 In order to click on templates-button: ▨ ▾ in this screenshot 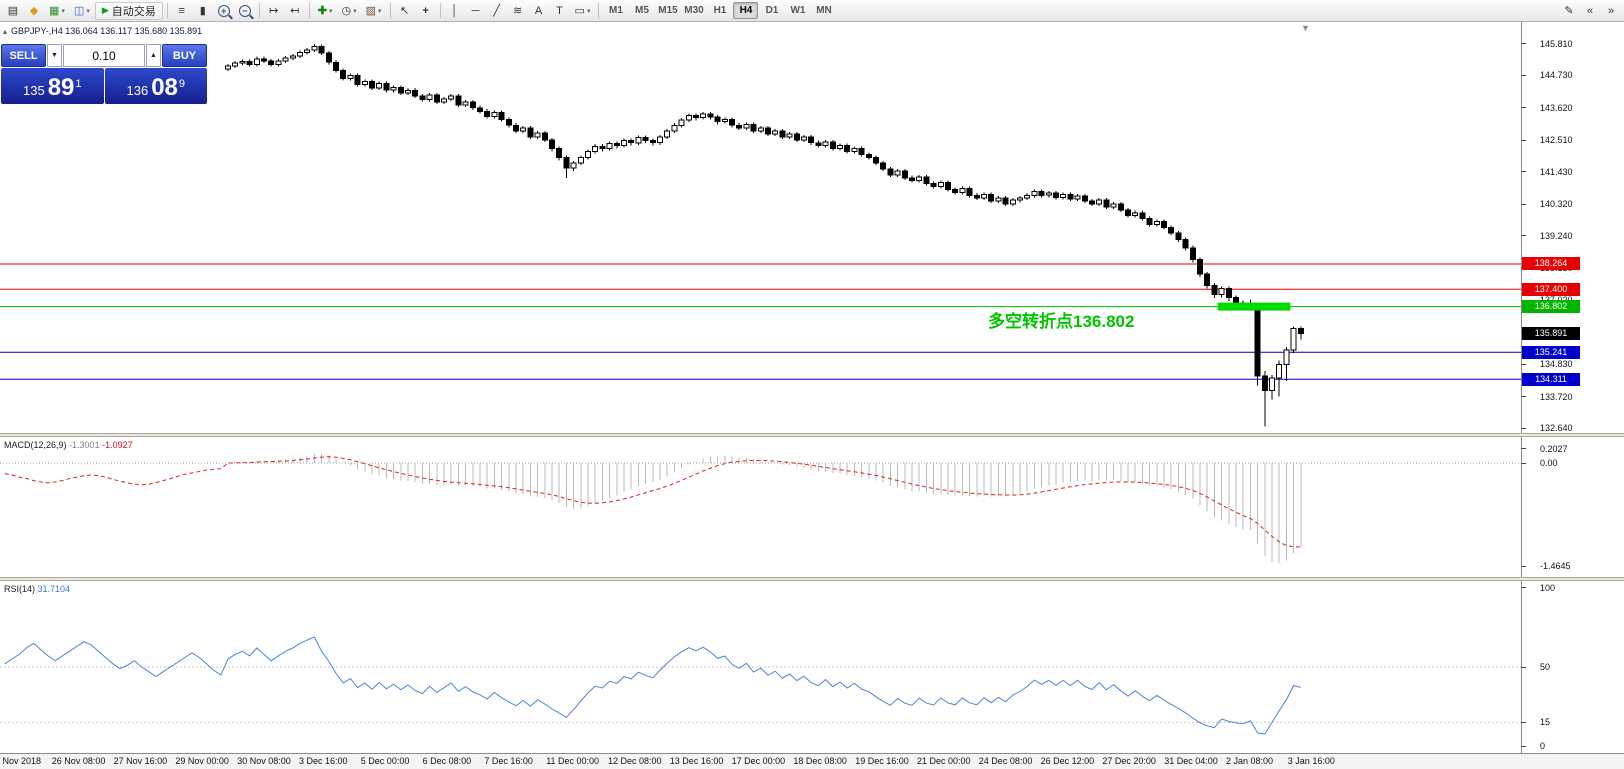, I will do `click(374, 11)`.